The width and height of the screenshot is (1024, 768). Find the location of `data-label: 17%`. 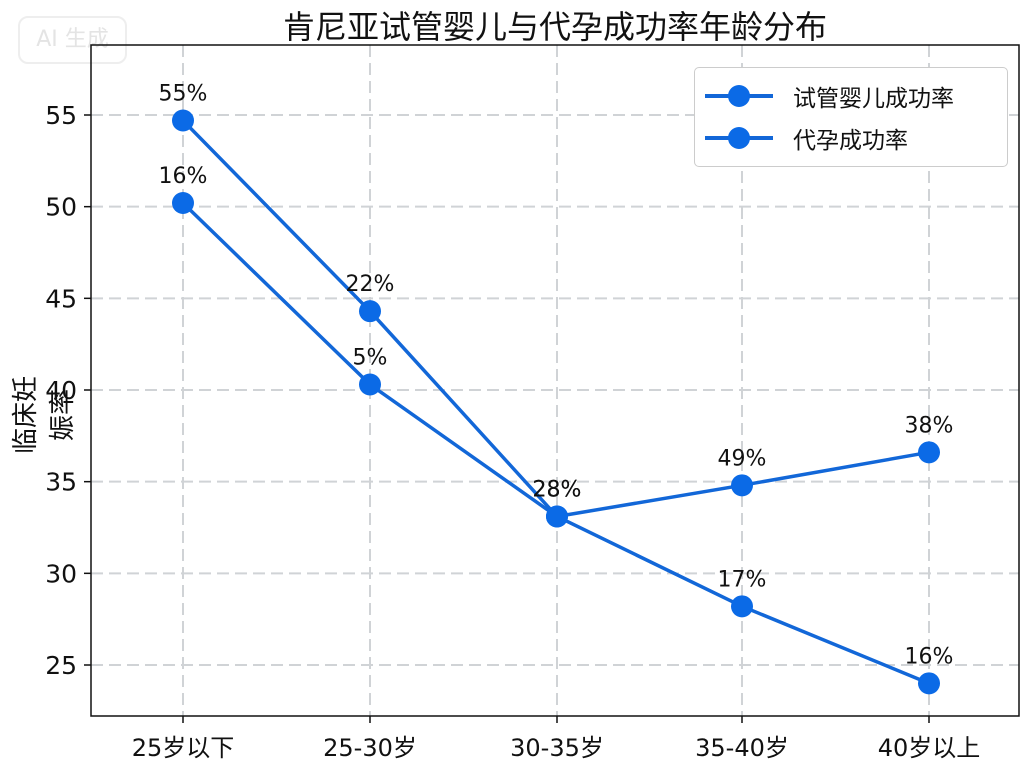

data-label: 17% is located at coordinates (742, 579).